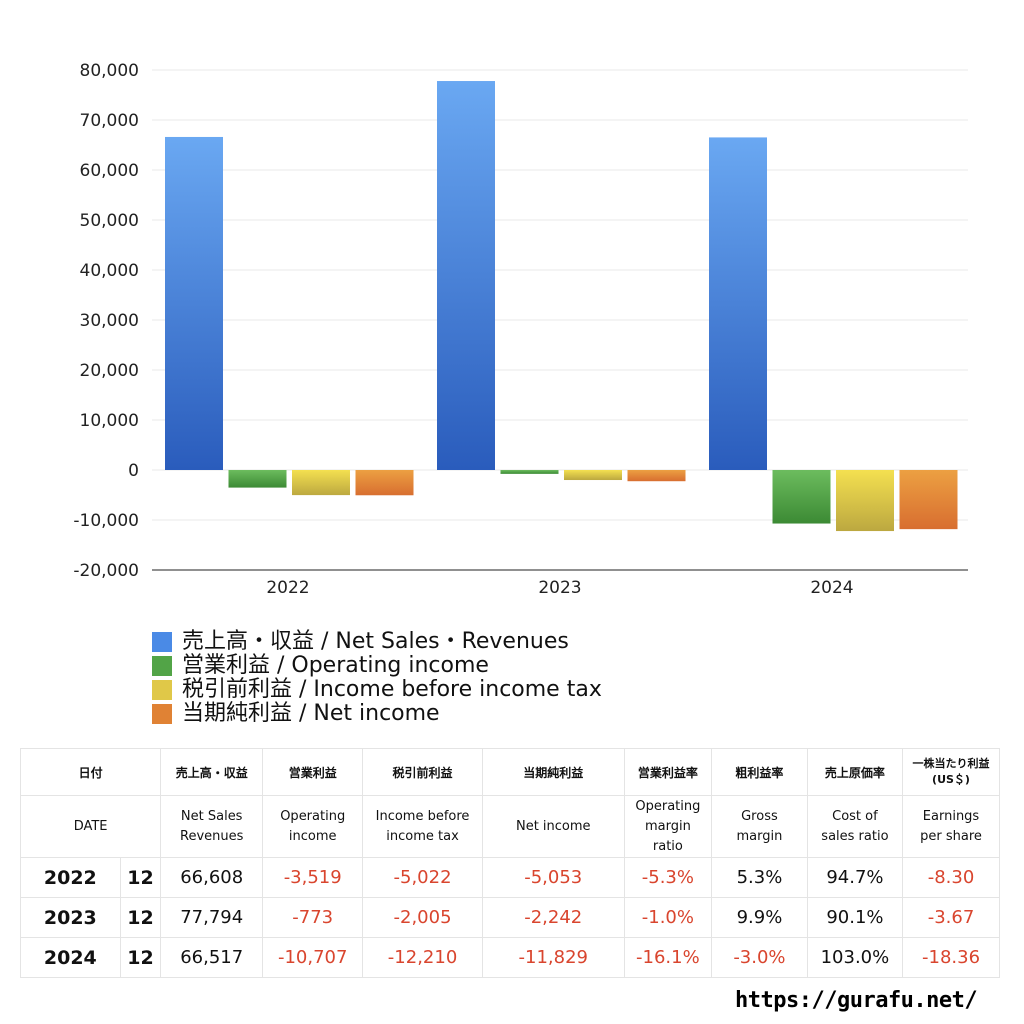 The image size is (1024, 1024). Describe the element at coordinates (109, 371) in the screenshot. I see `y-tick-label: 20,000` at that location.